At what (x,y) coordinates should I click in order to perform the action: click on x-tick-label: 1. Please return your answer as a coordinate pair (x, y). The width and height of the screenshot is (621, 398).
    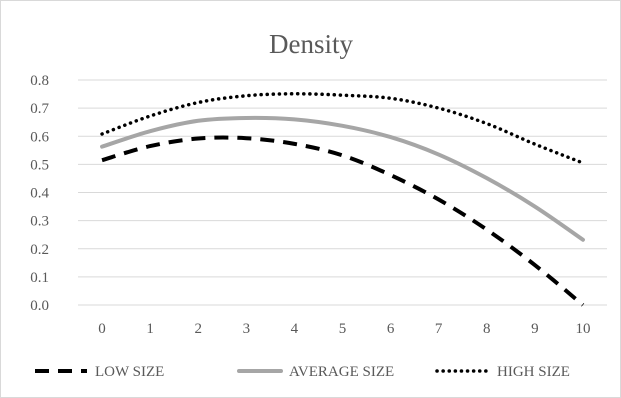
    Looking at the image, I should click on (150, 329).